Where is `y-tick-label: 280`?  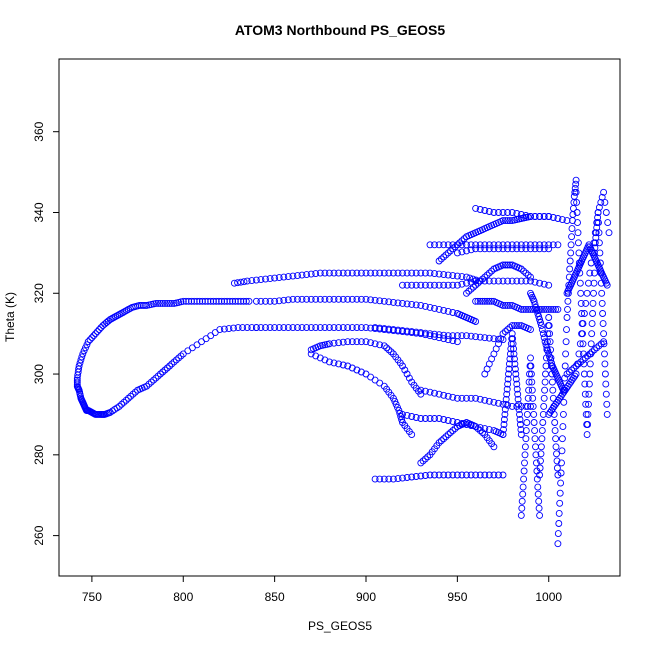
y-tick-label: 280 is located at coordinates (39, 454).